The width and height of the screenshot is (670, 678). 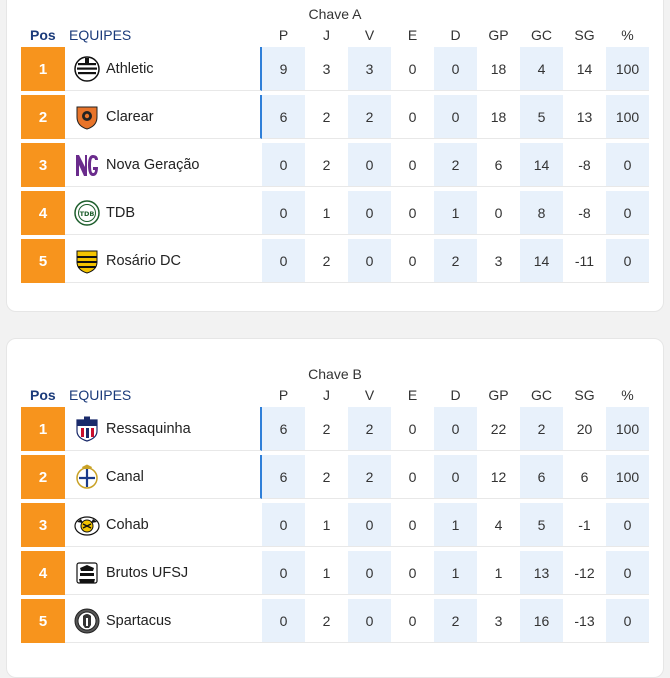 What do you see at coordinates (87, 165) in the screenshot?
I see `nova-geracao-crest-icon` at bounding box center [87, 165].